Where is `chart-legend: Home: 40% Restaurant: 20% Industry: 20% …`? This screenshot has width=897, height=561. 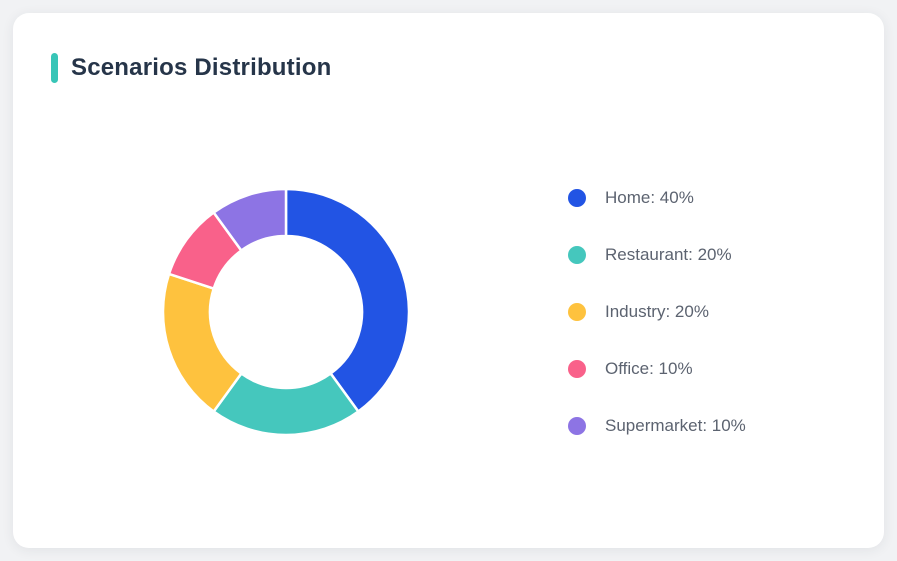 chart-legend: Home: 40% Restaurant: 20% Industry: 20% … is located at coordinates (657, 312).